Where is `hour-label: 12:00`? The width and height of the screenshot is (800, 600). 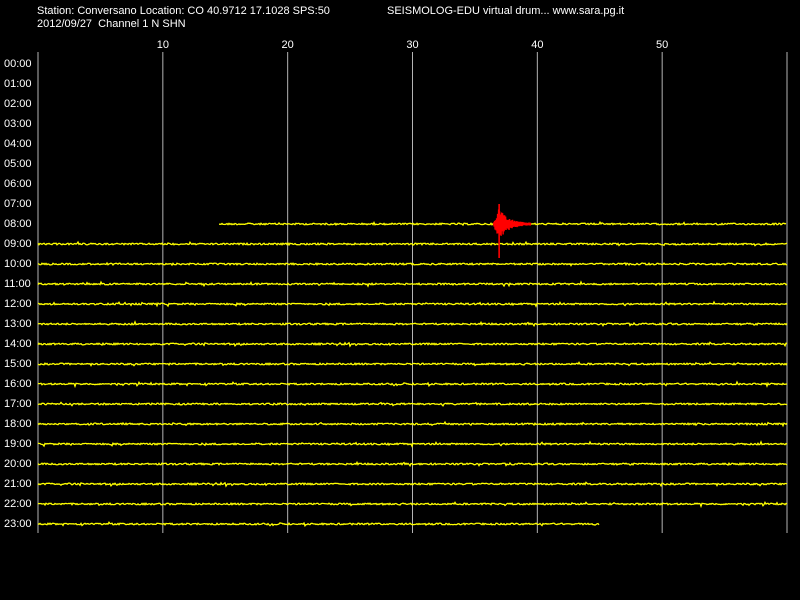
hour-label: 12:00 is located at coordinates (18, 304).